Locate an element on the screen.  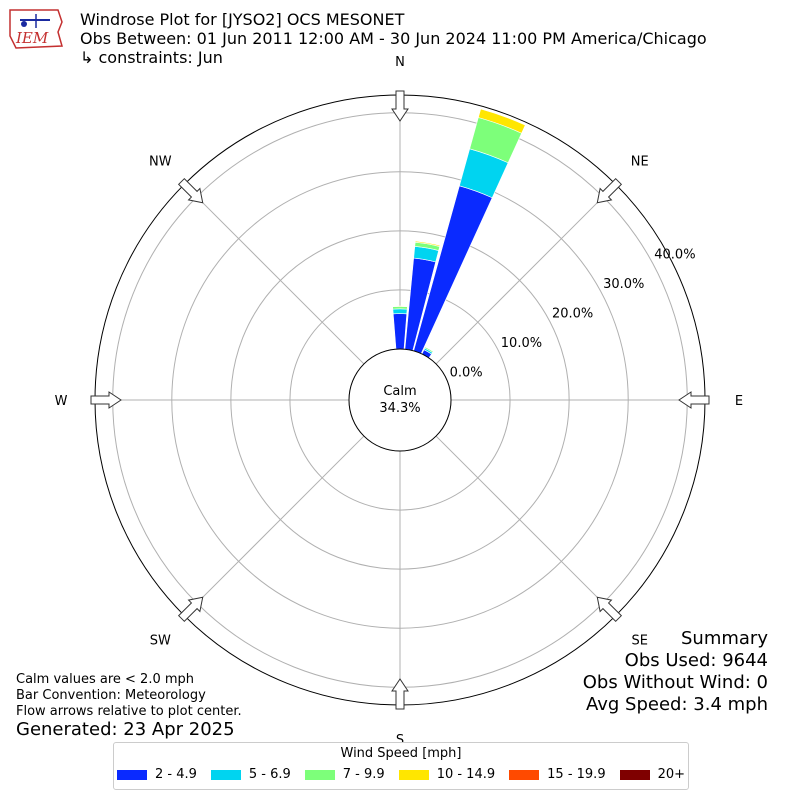
radial-tick-label: 30.0% is located at coordinates (623, 284).